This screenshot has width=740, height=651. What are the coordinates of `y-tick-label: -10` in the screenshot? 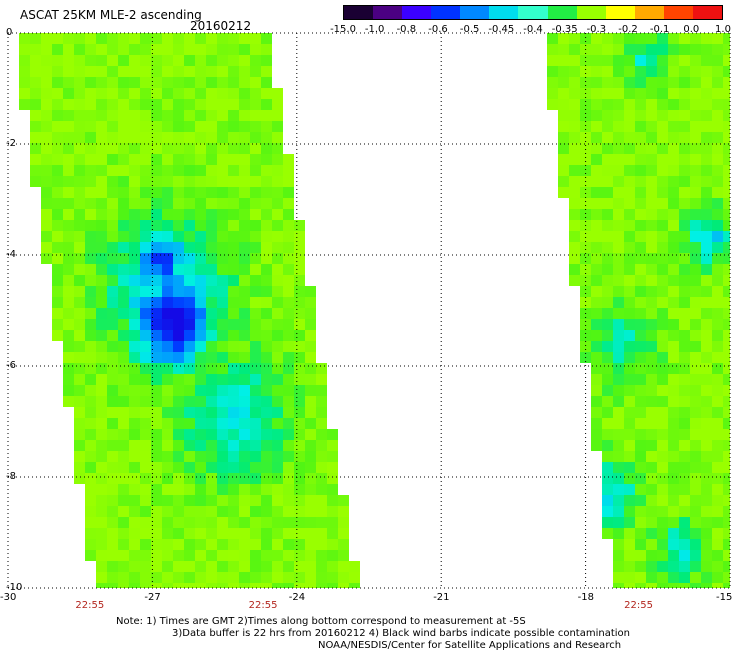 It's located at (14, 587).